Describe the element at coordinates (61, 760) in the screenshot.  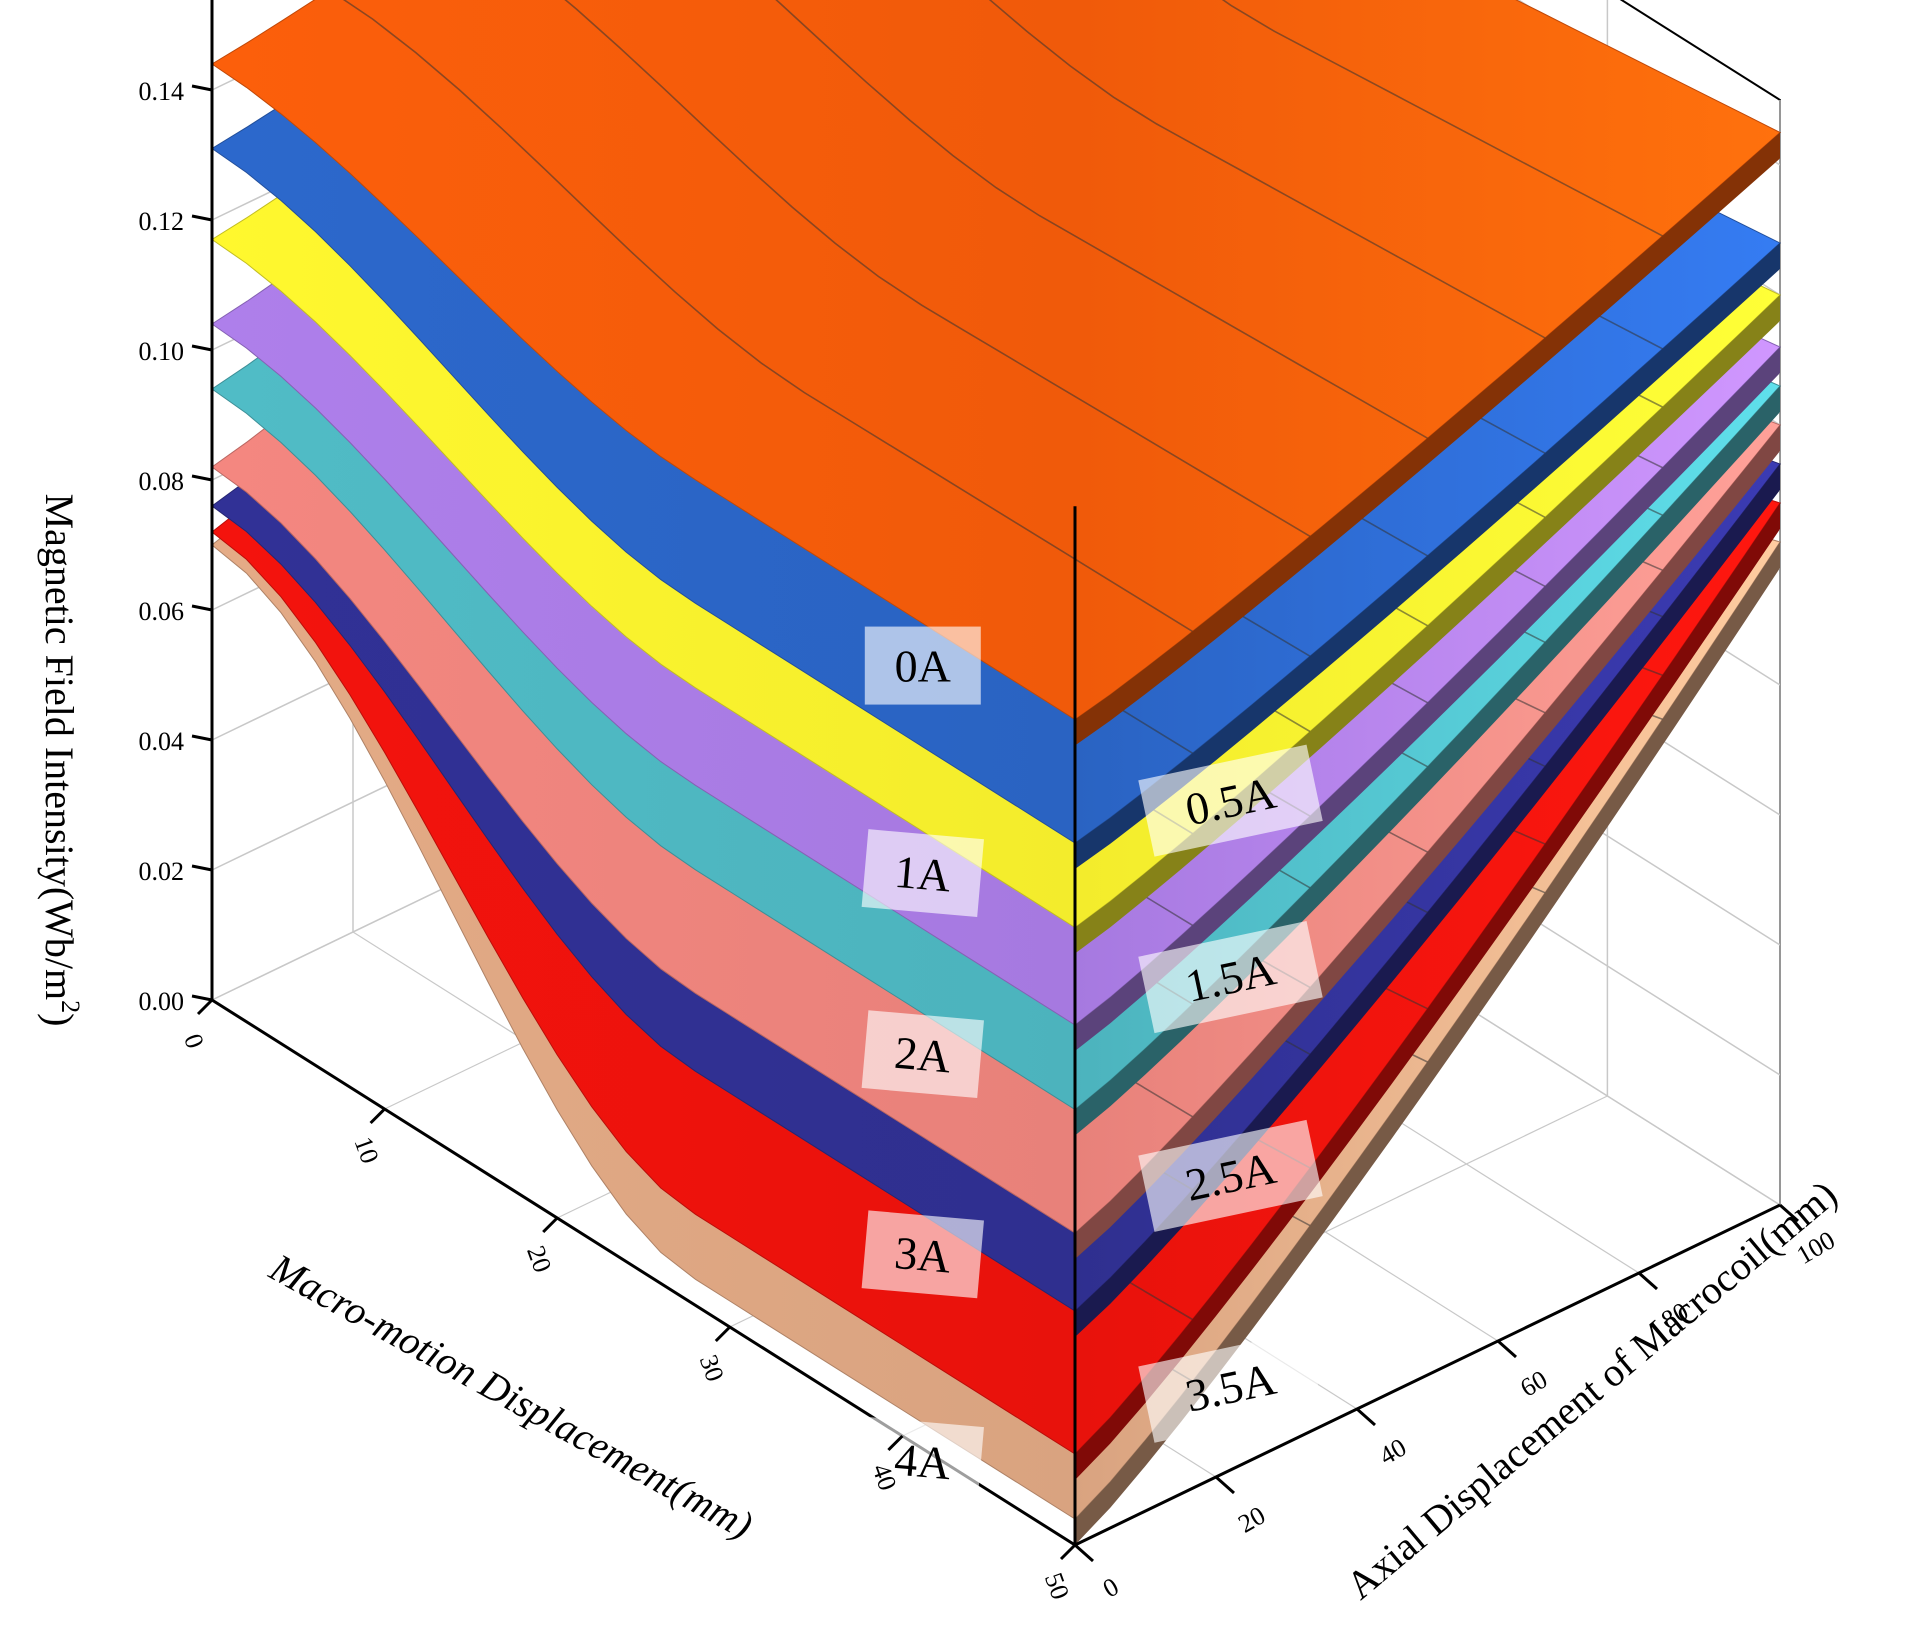
I see `z-axis-title: Magnetic Field Intensity(Wb/m2)` at that location.